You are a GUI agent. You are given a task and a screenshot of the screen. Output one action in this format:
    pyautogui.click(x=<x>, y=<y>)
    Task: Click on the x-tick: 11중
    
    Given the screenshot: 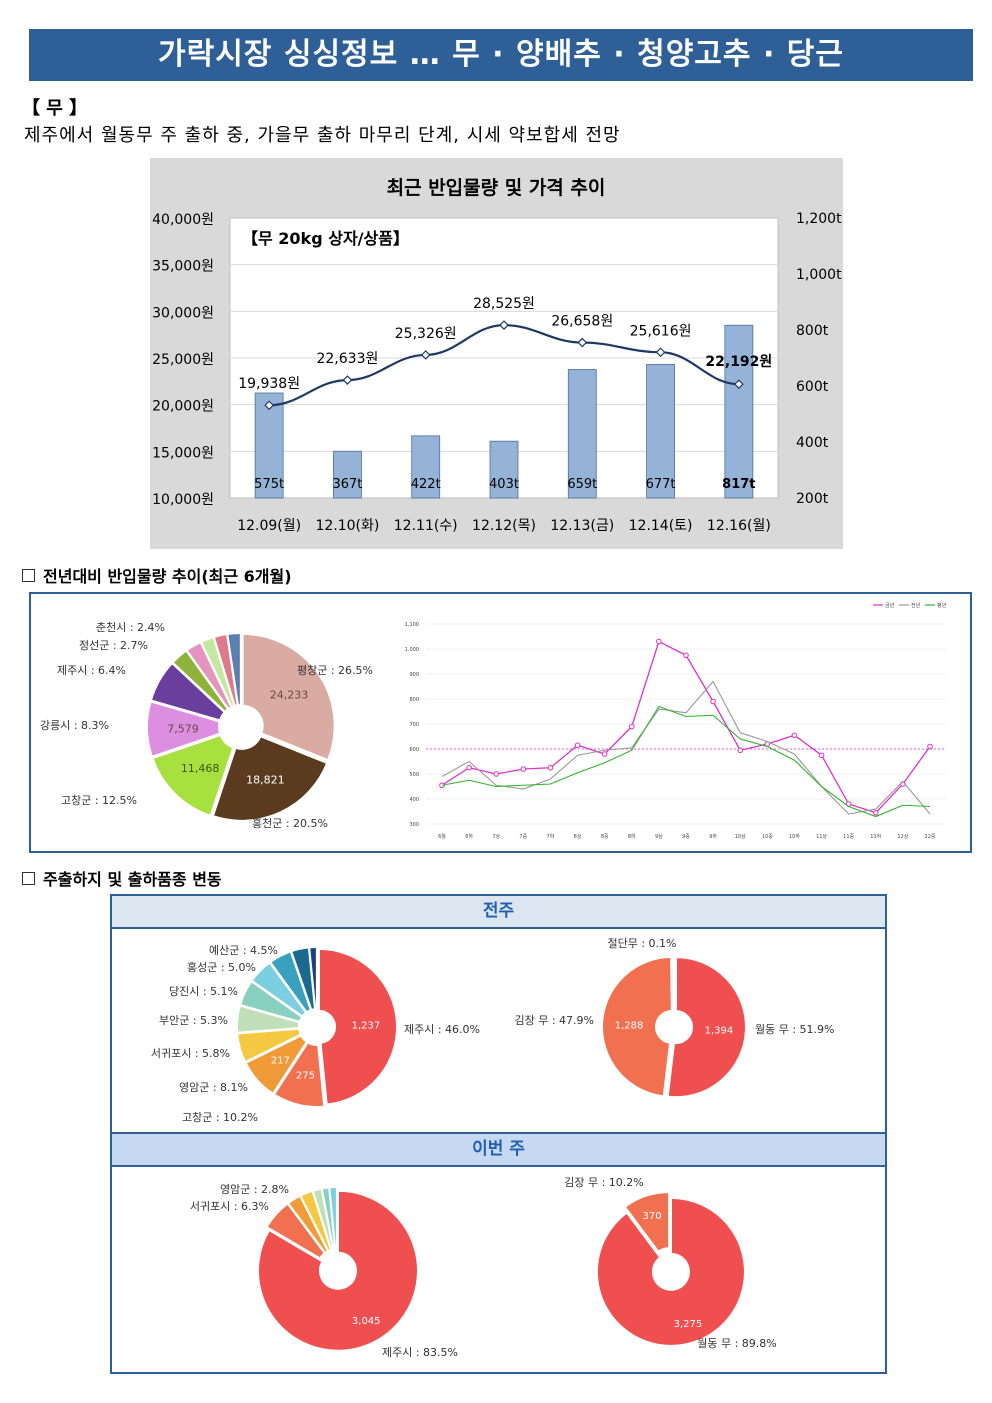 What is the action you would take?
    pyautogui.click(x=848, y=837)
    